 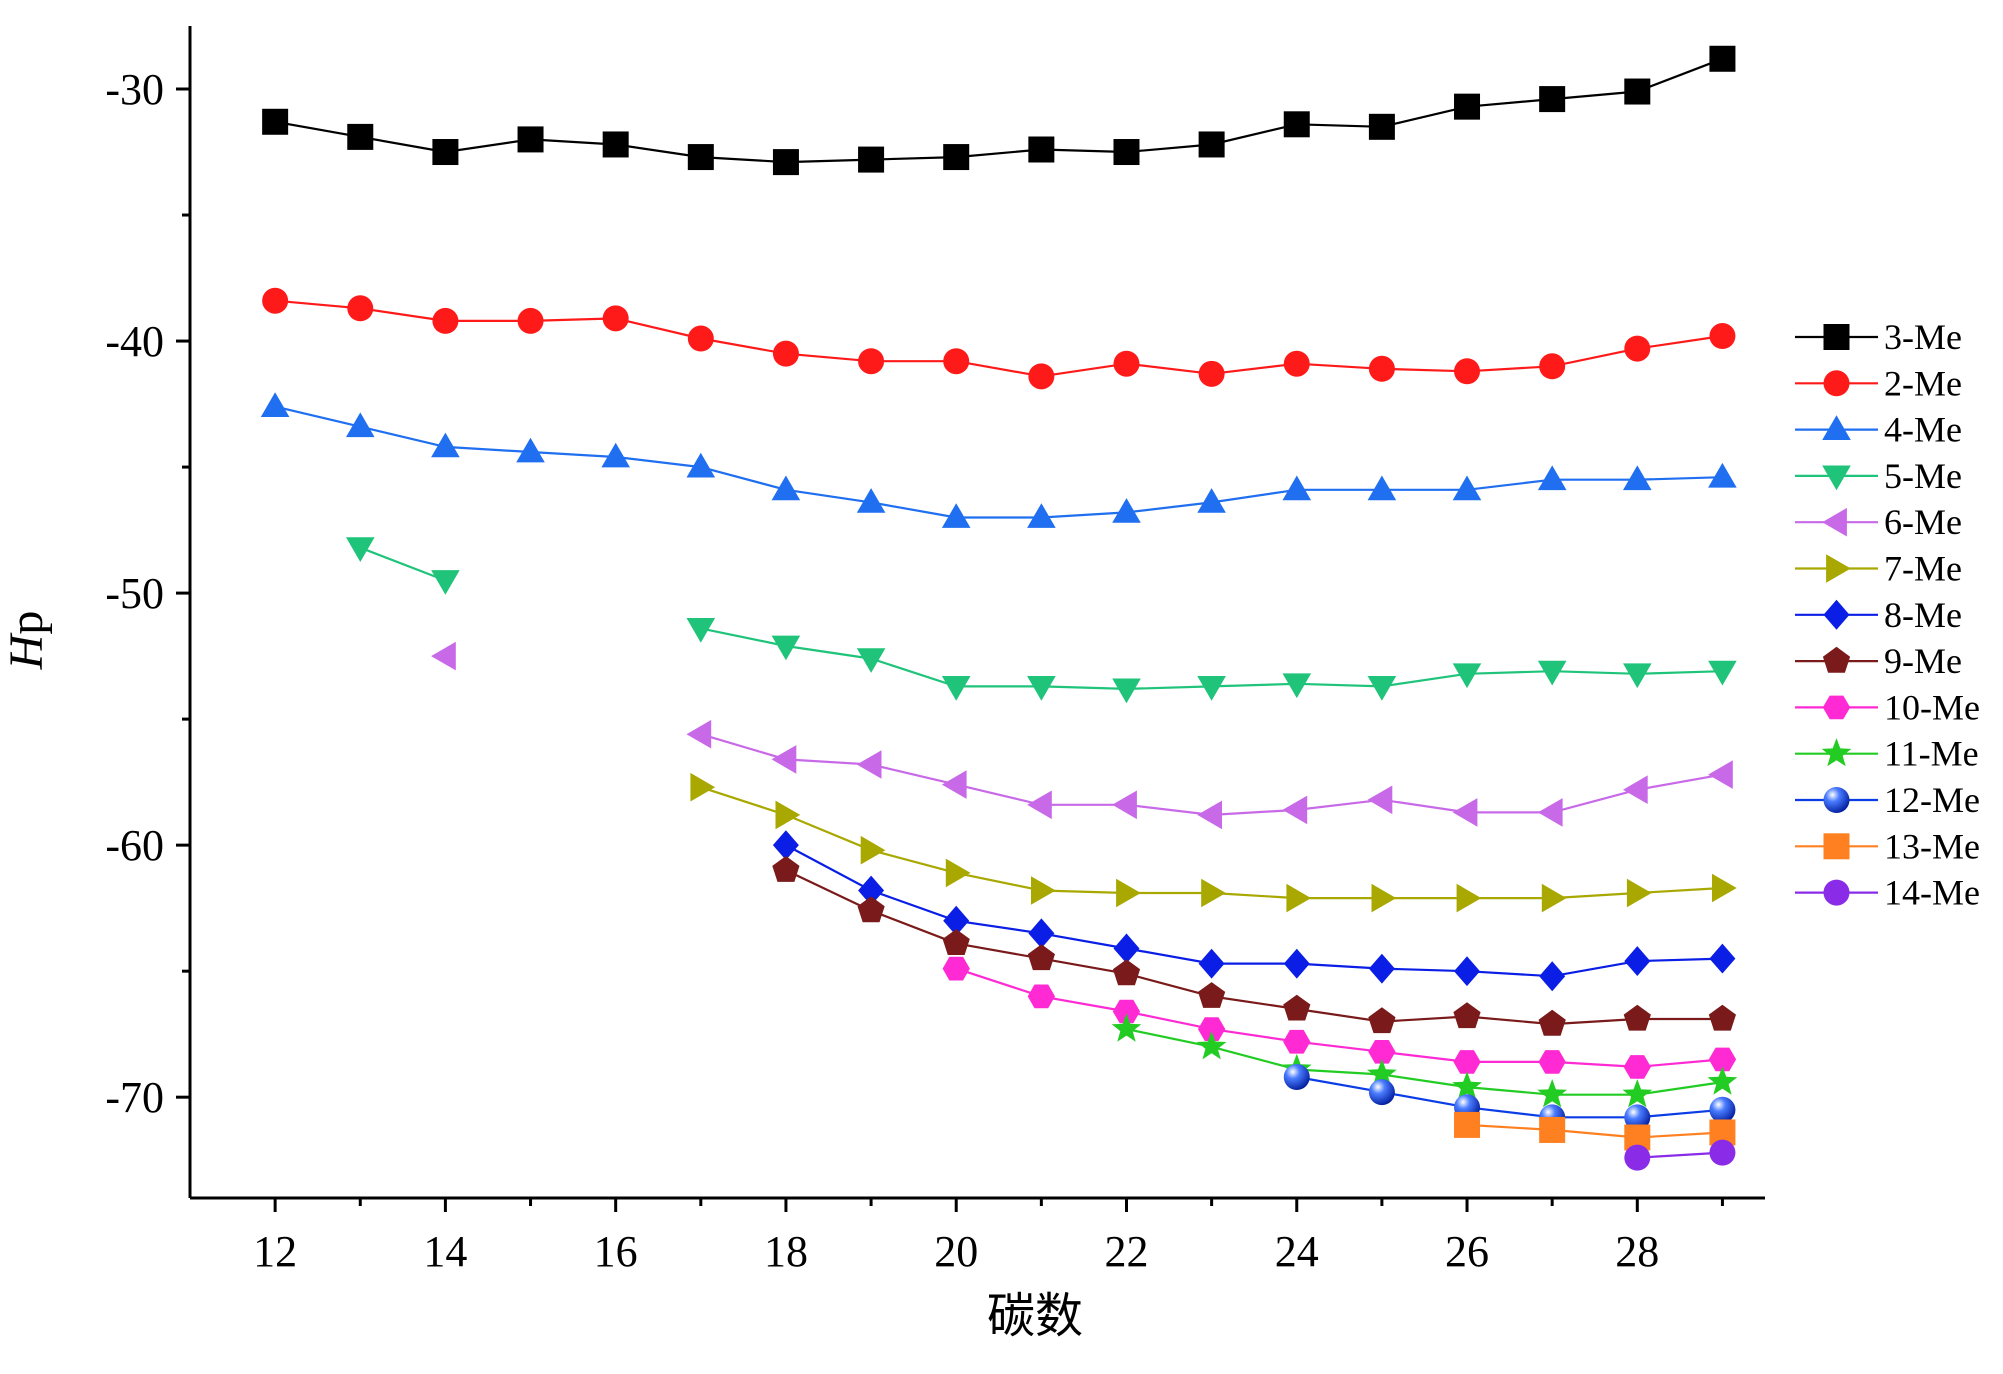 I want to click on series-9-Me, so click(x=1254, y=946).